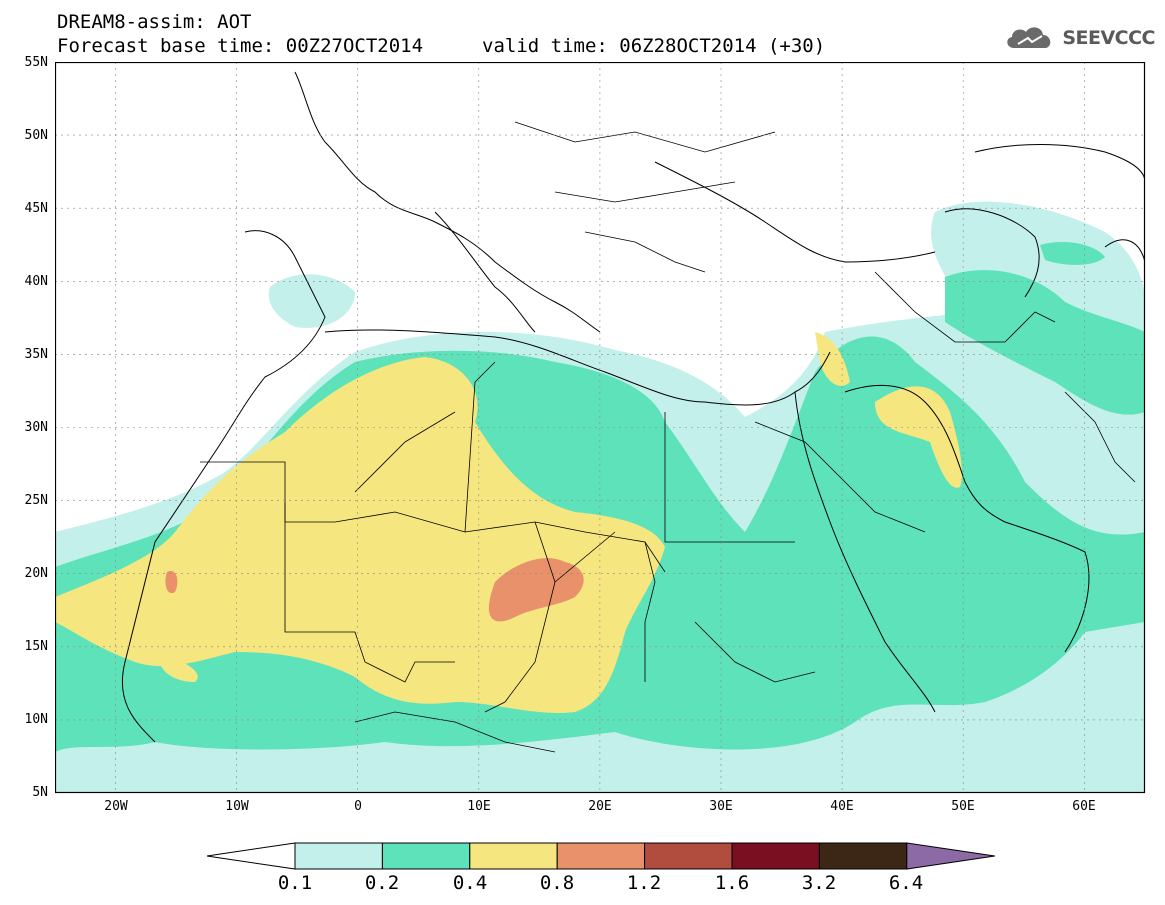  Describe the element at coordinates (295, 883) in the screenshot. I see `colorbar-label: 0.1` at that location.